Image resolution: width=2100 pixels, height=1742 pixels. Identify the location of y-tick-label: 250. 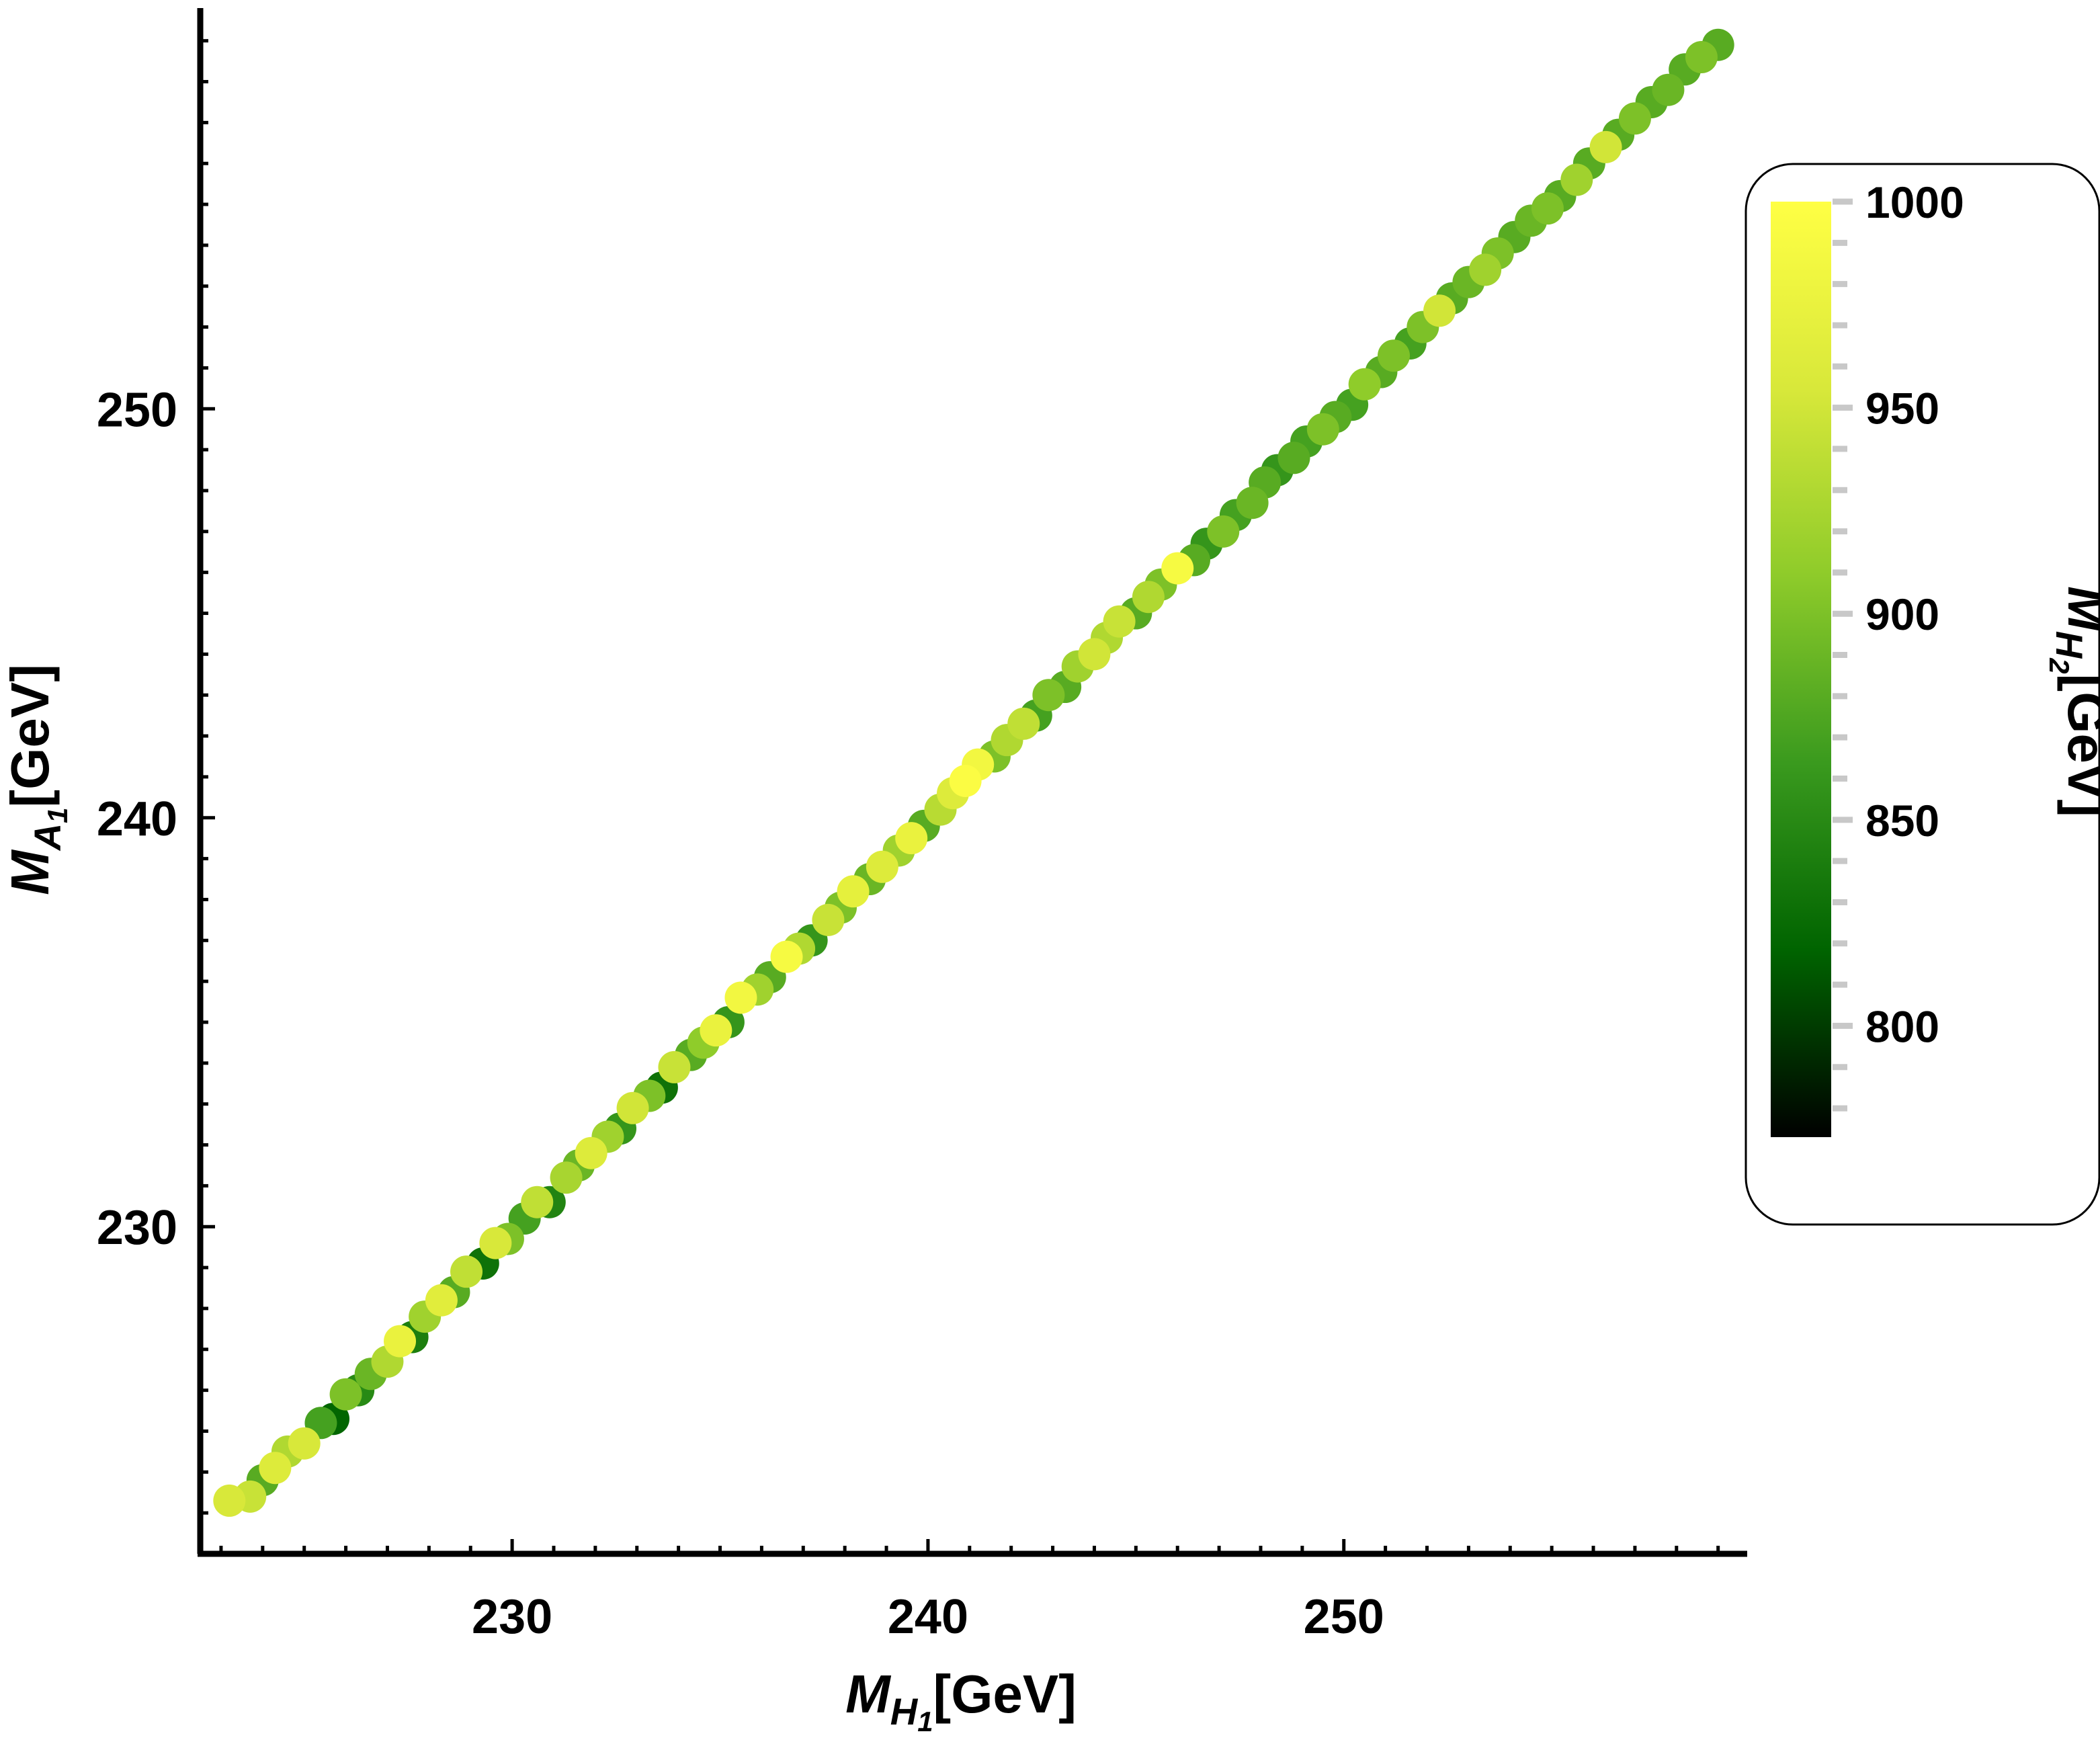
(137, 410).